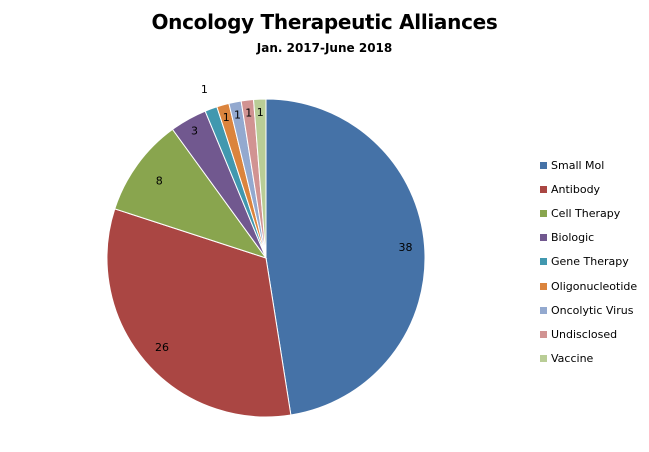 This screenshot has width=649, height=452. What do you see at coordinates (191, 193) in the screenshot?
I see `pie-slice-cell-therapy` at bounding box center [191, 193].